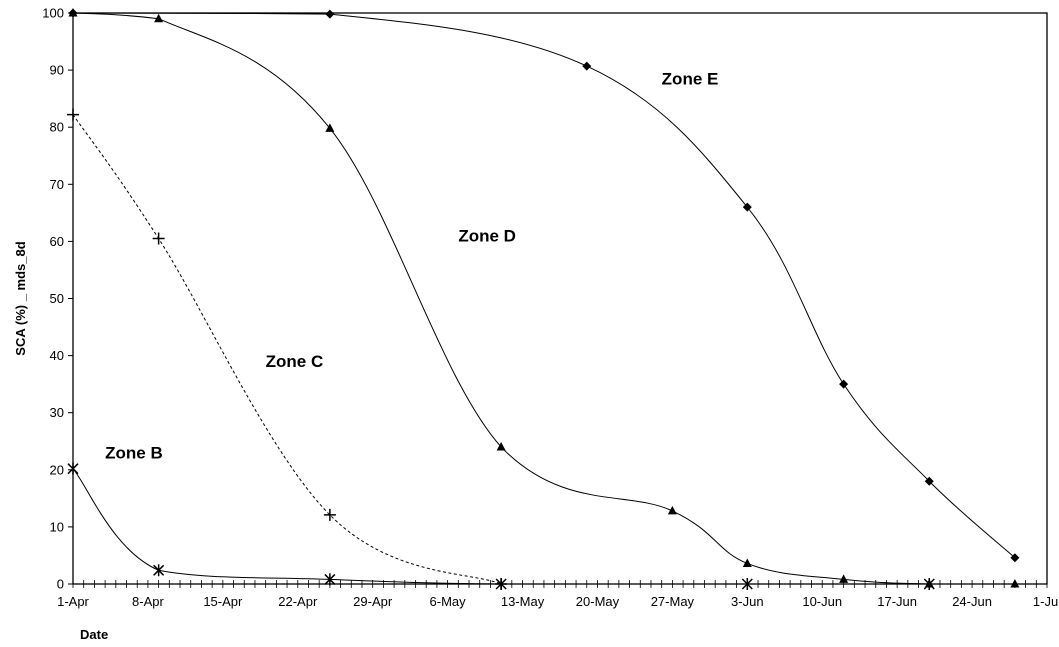  What do you see at coordinates (57, 469) in the screenshot?
I see `y-tick-label: 20` at bounding box center [57, 469].